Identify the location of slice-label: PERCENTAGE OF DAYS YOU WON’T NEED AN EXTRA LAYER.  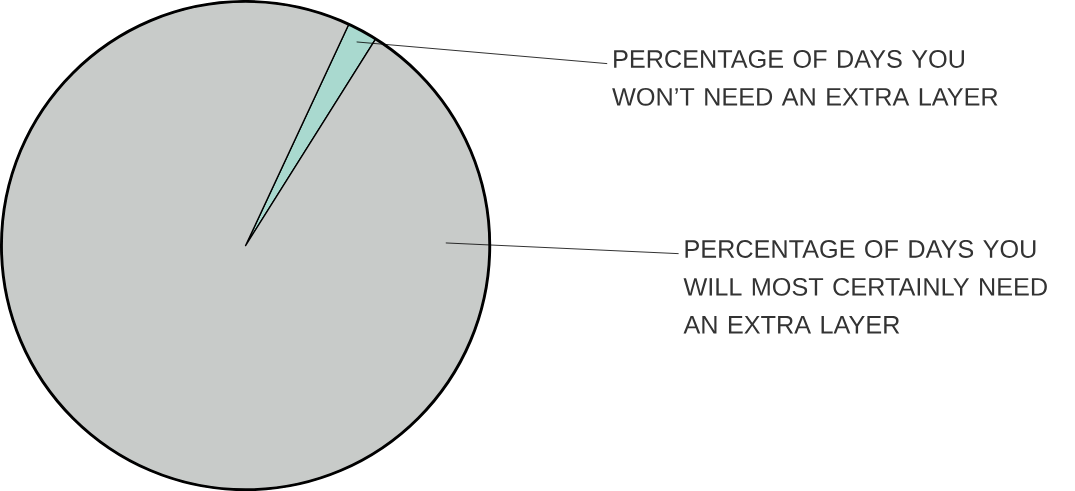
(805, 77).